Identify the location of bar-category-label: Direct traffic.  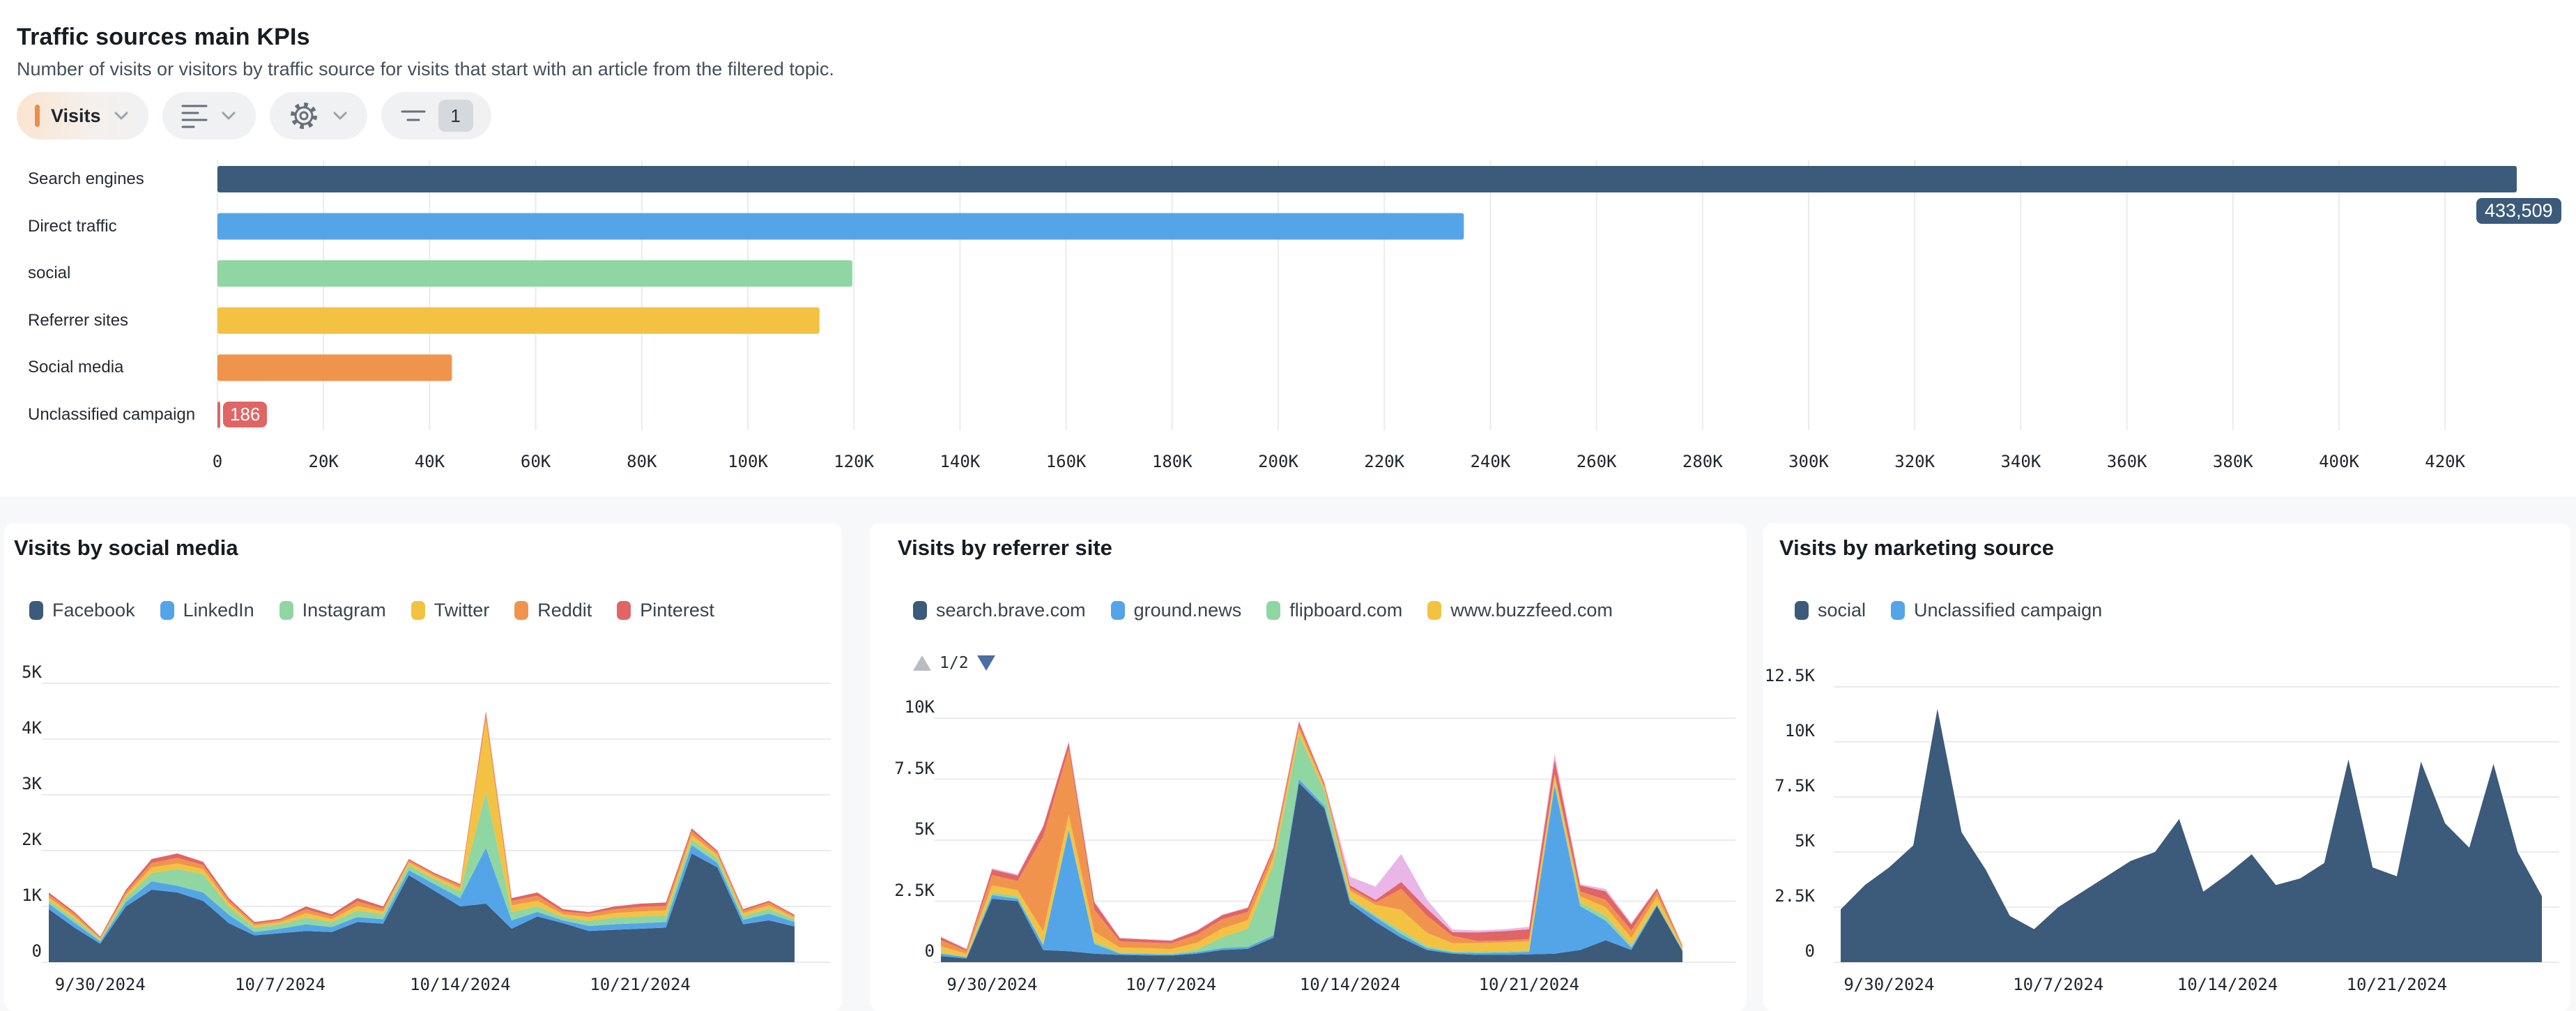
(72, 226).